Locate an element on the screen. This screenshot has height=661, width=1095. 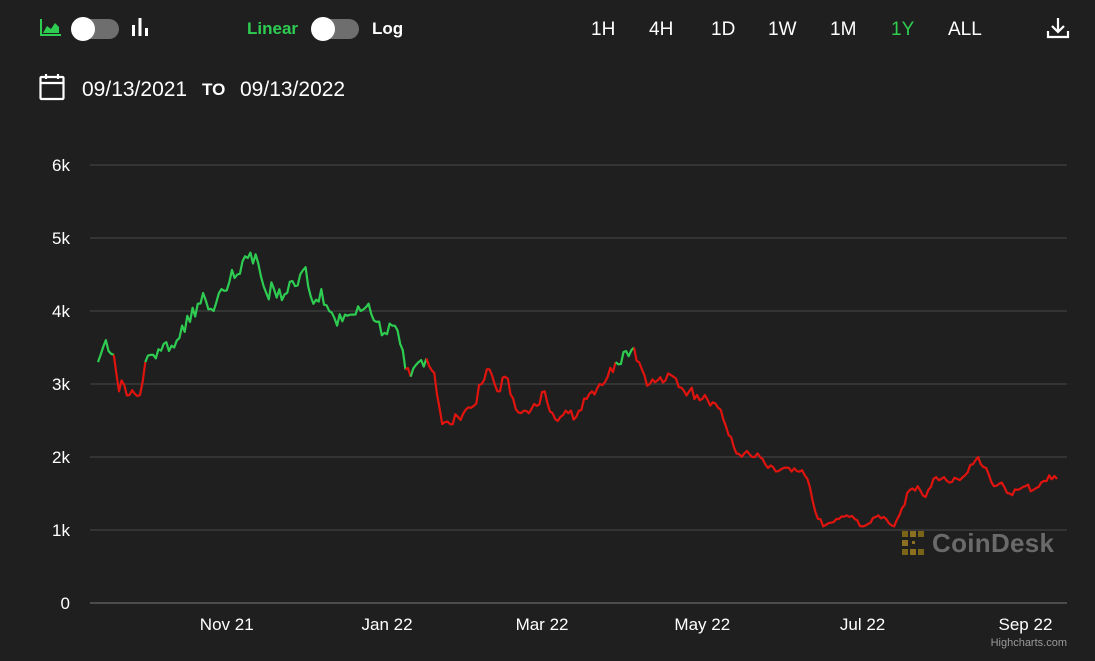
x-tick-label: Sep 22 is located at coordinates (1026, 624).